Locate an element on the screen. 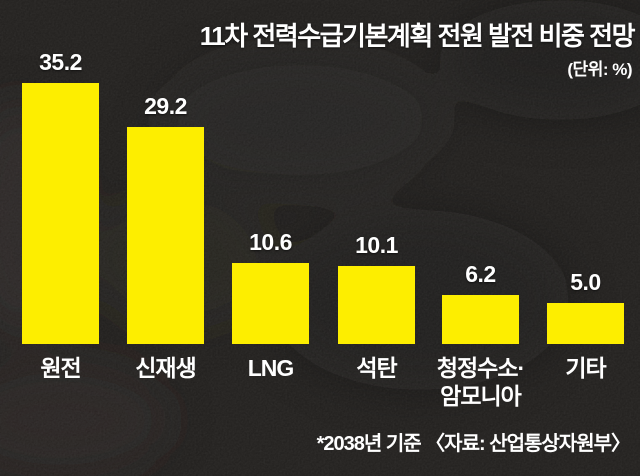 The width and height of the screenshot is (640, 476). bar-value-label: 10.6 is located at coordinates (270, 242).